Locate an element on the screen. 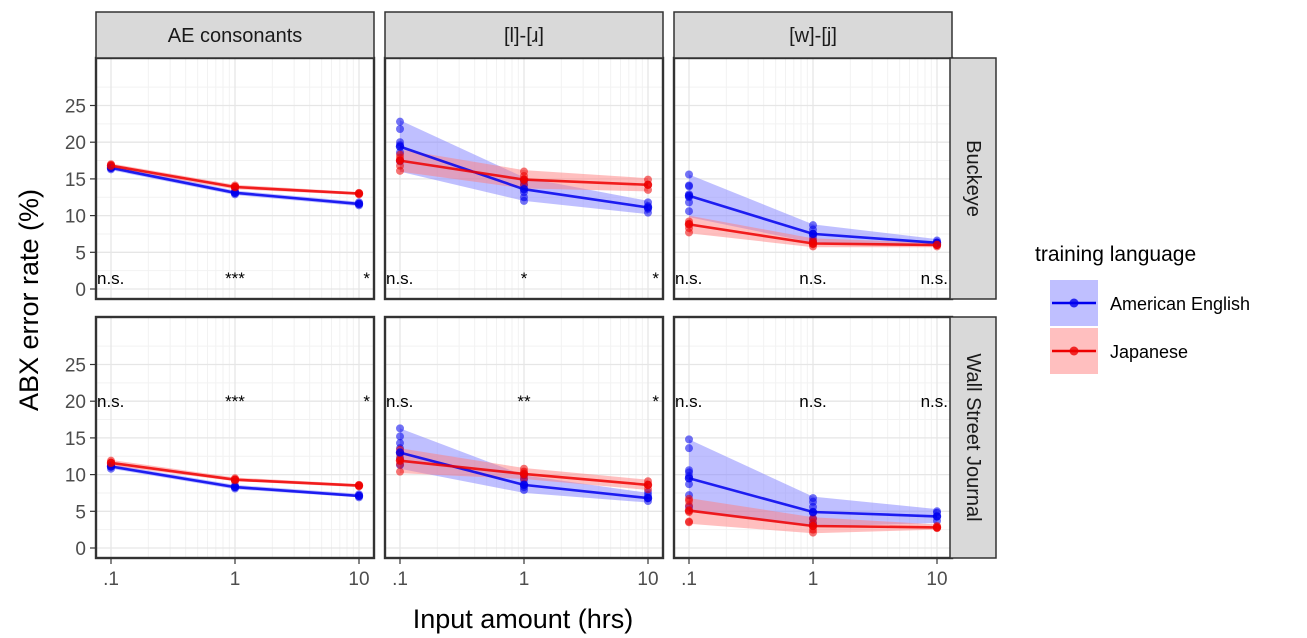  legend-label: American English is located at coordinates (1180, 304).